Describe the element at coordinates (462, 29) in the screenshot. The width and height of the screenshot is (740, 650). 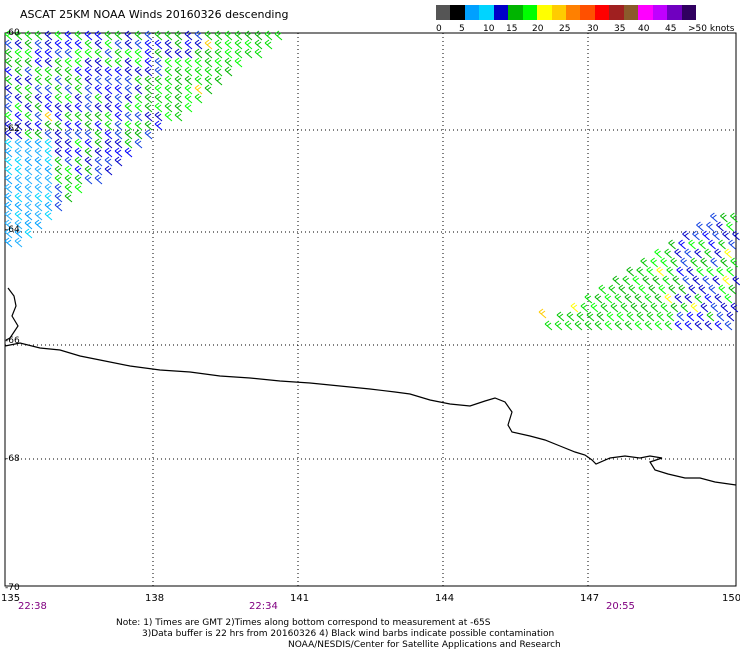
I see `legend-label: 5` at that location.